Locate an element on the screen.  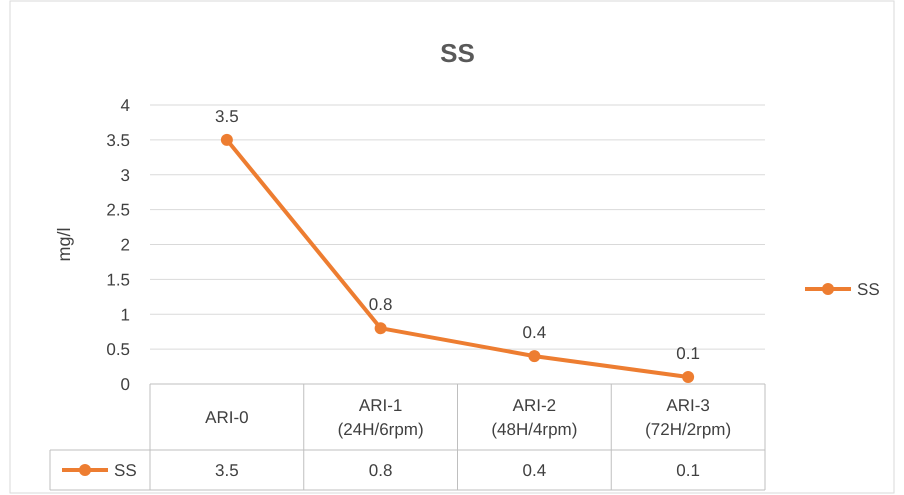
annotation: 3.5 is located at coordinates (227, 116).